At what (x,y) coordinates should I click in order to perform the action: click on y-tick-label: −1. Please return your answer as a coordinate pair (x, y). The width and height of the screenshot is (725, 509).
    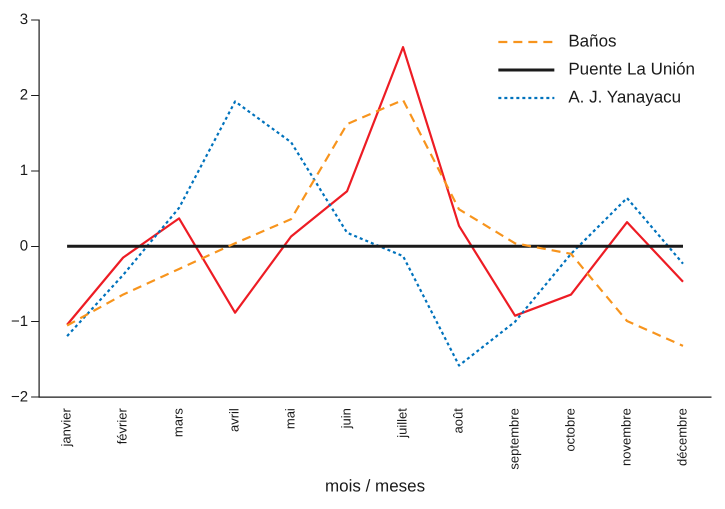
    Looking at the image, I should click on (19, 321).